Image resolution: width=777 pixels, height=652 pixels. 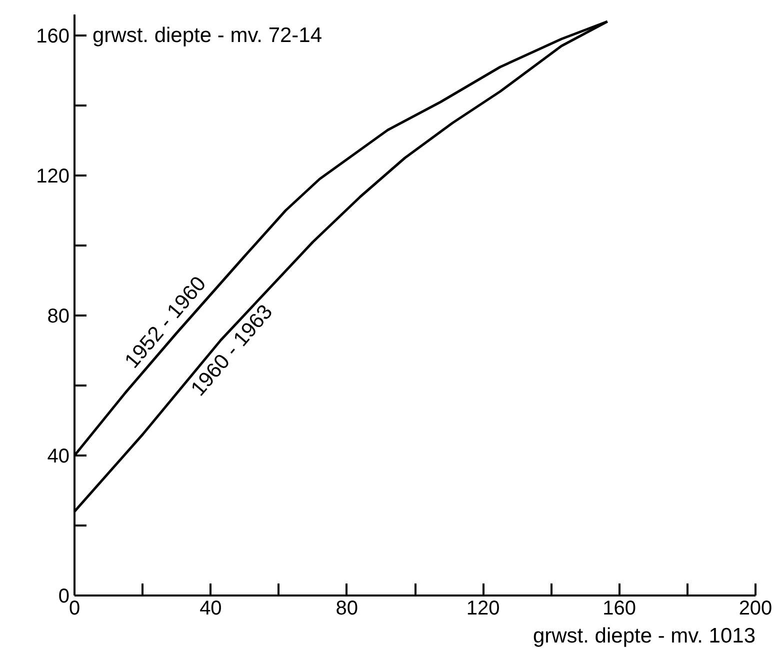 What do you see at coordinates (755, 609) in the screenshot?
I see `x-tick-label: 200` at bounding box center [755, 609].